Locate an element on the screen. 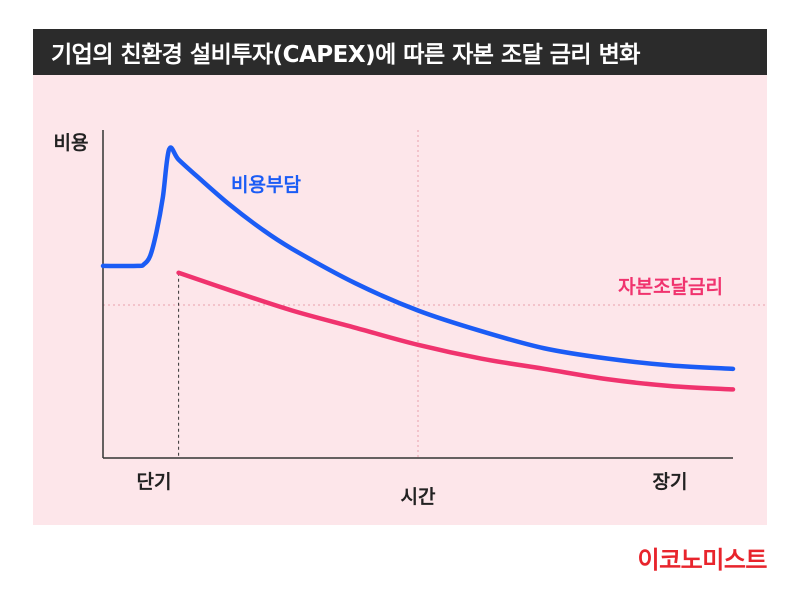 The height and width of the screenshot is (595, 800). x-axis-label: 시간 is located at coordinates (418, 497).